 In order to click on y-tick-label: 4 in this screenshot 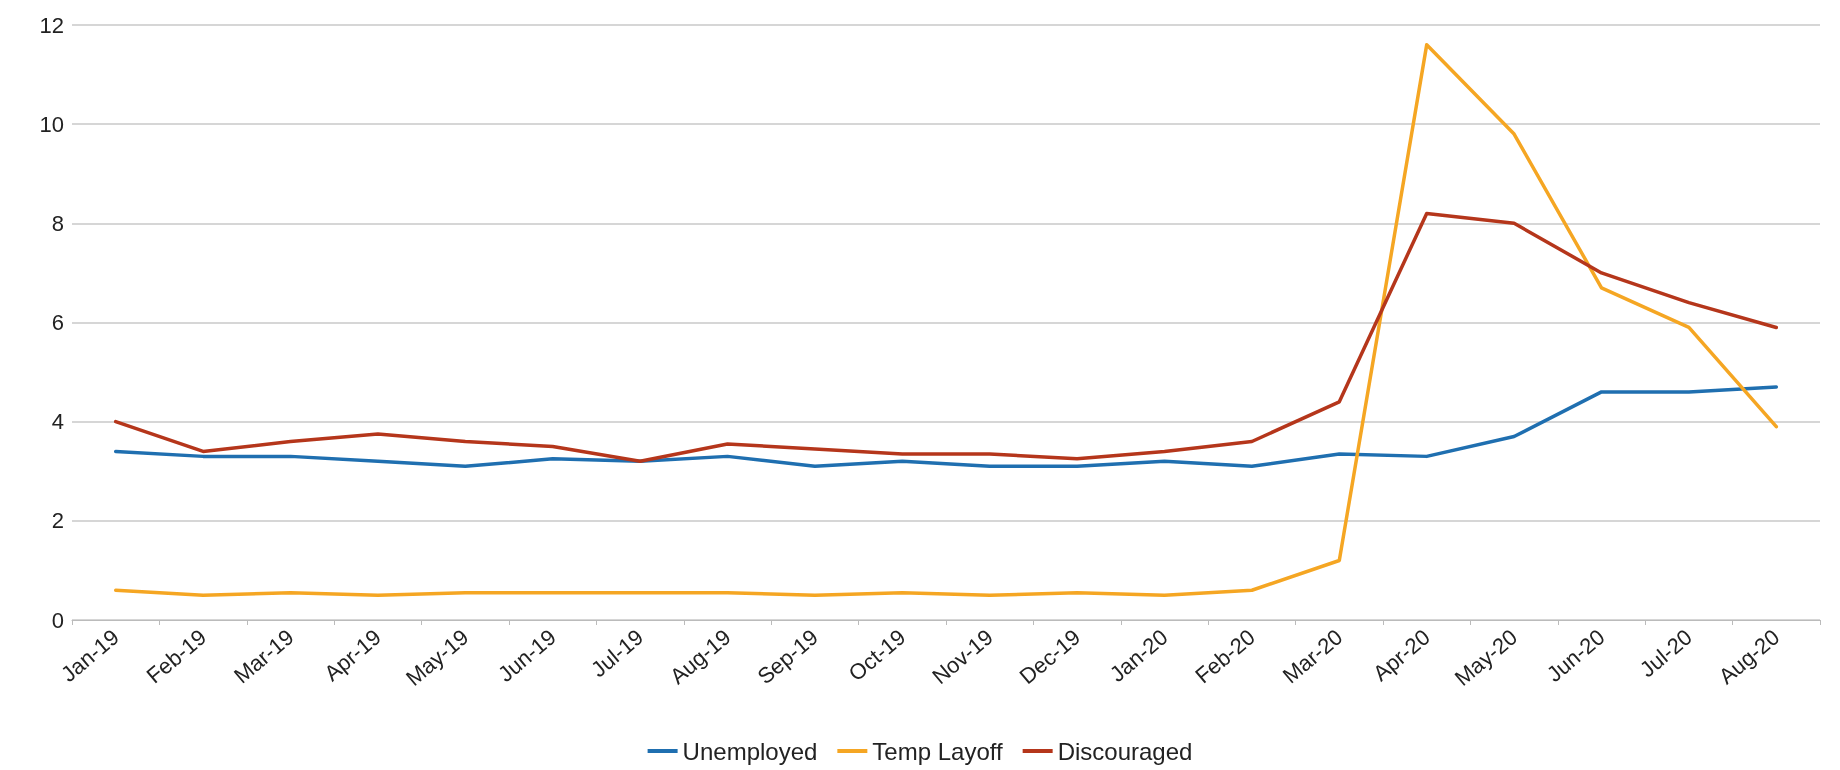, I will do `click(57, 422)`.